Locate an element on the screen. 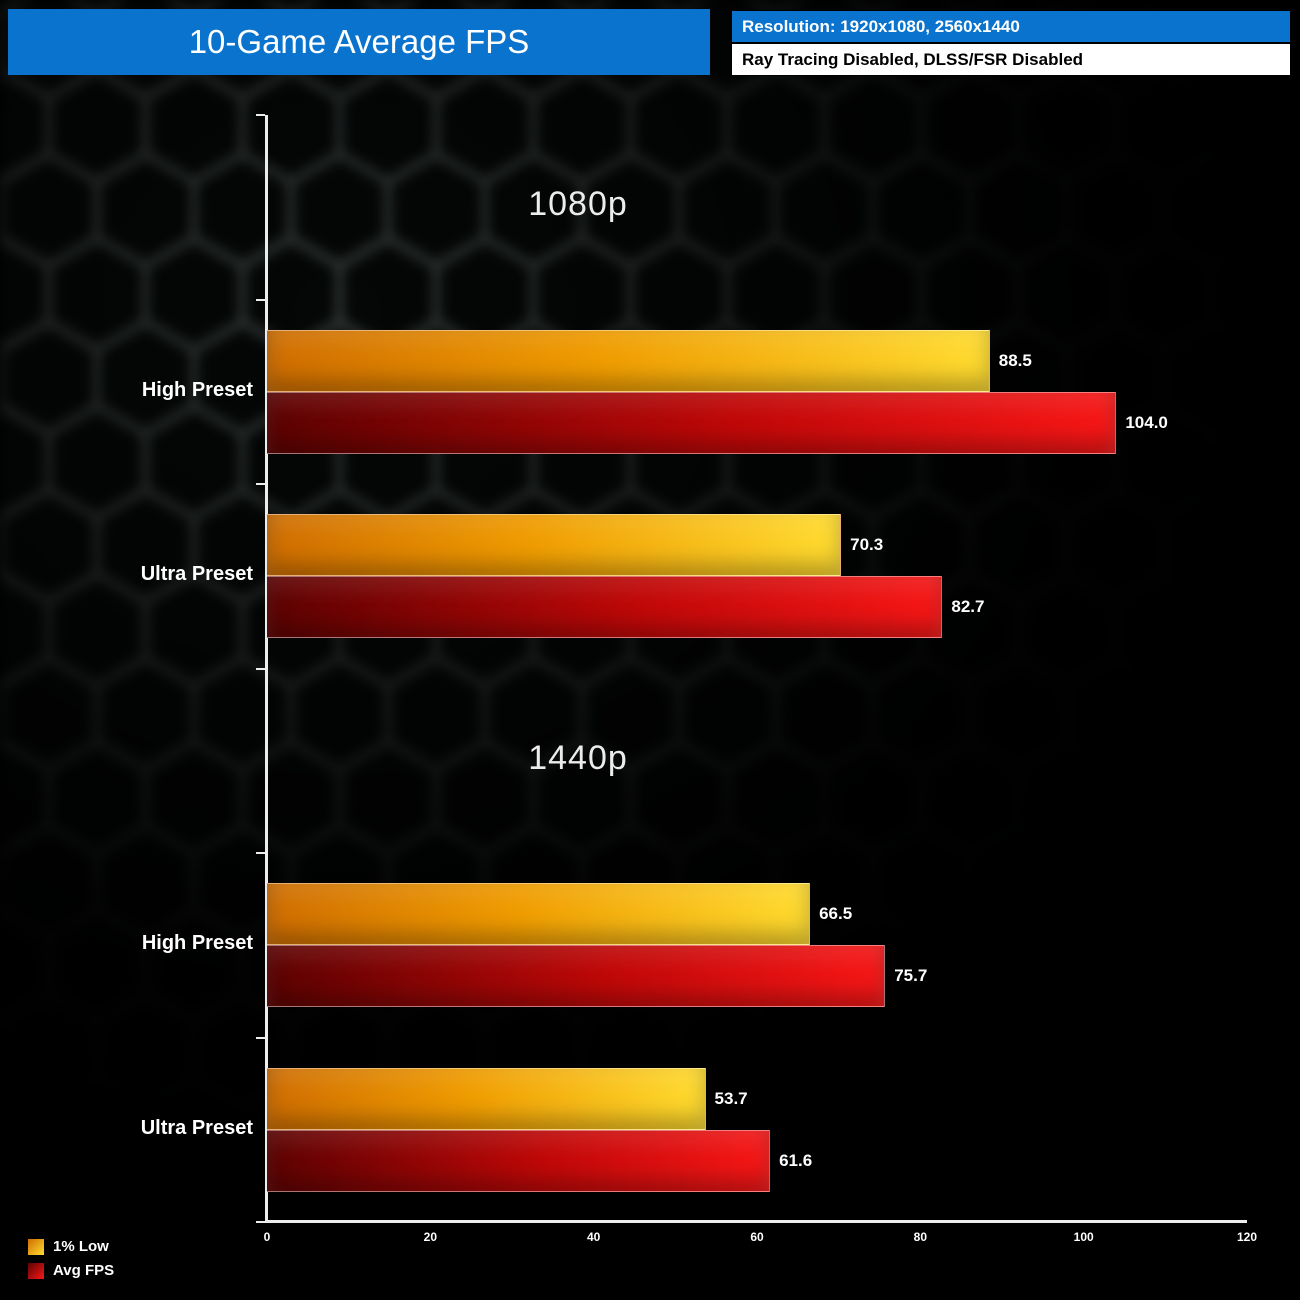 The image size is (1300, 1300). resolution-line: Resolution: 1920x1080, 2560x1440 is located at coordinates (1011, 26).